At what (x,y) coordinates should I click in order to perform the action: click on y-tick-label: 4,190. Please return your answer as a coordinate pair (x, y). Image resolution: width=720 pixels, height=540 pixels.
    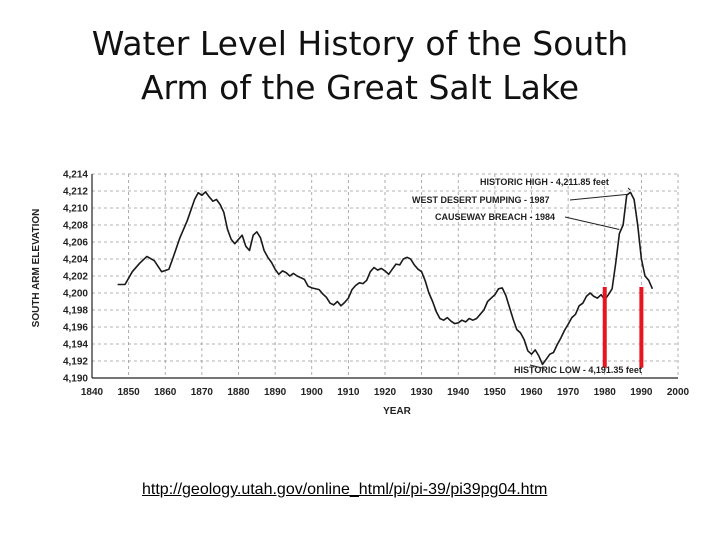
    Looking at the image, I should click on (75, 379).